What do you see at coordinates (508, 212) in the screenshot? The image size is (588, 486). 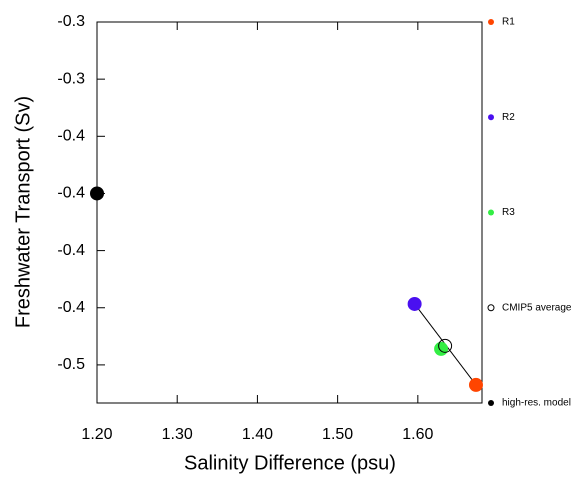 I see `legend-label: R3` at bounding box center [508, 212].